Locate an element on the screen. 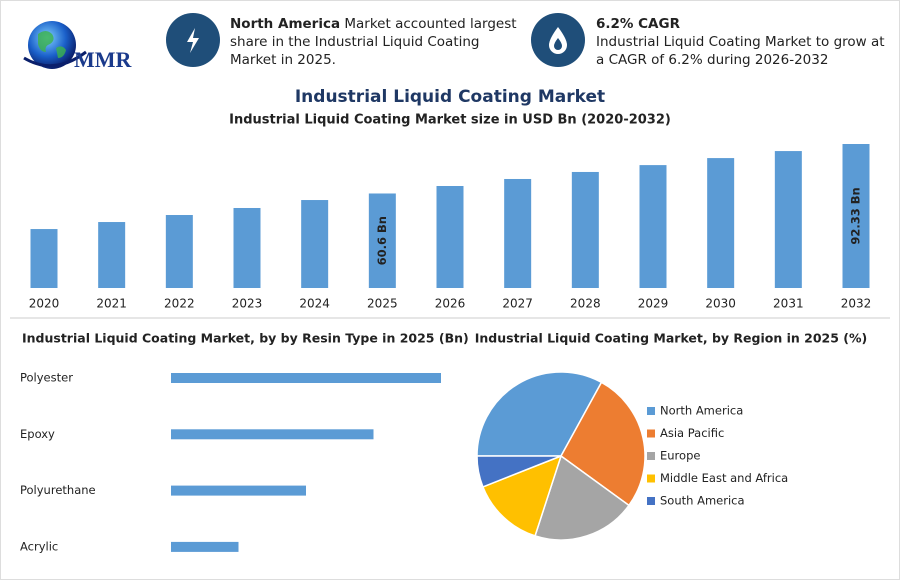 This screenshot has height=580, width=900. x-tick-label: 2030 is located at coordinates (720, 304).